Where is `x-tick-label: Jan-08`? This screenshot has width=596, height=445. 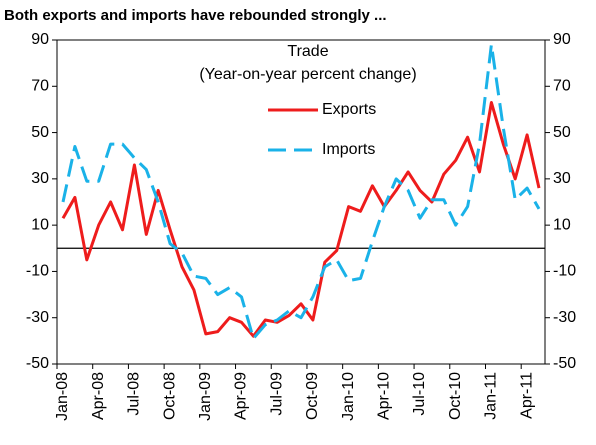 x-tick-label: Jan-08 is located at coordinates (62, 396).